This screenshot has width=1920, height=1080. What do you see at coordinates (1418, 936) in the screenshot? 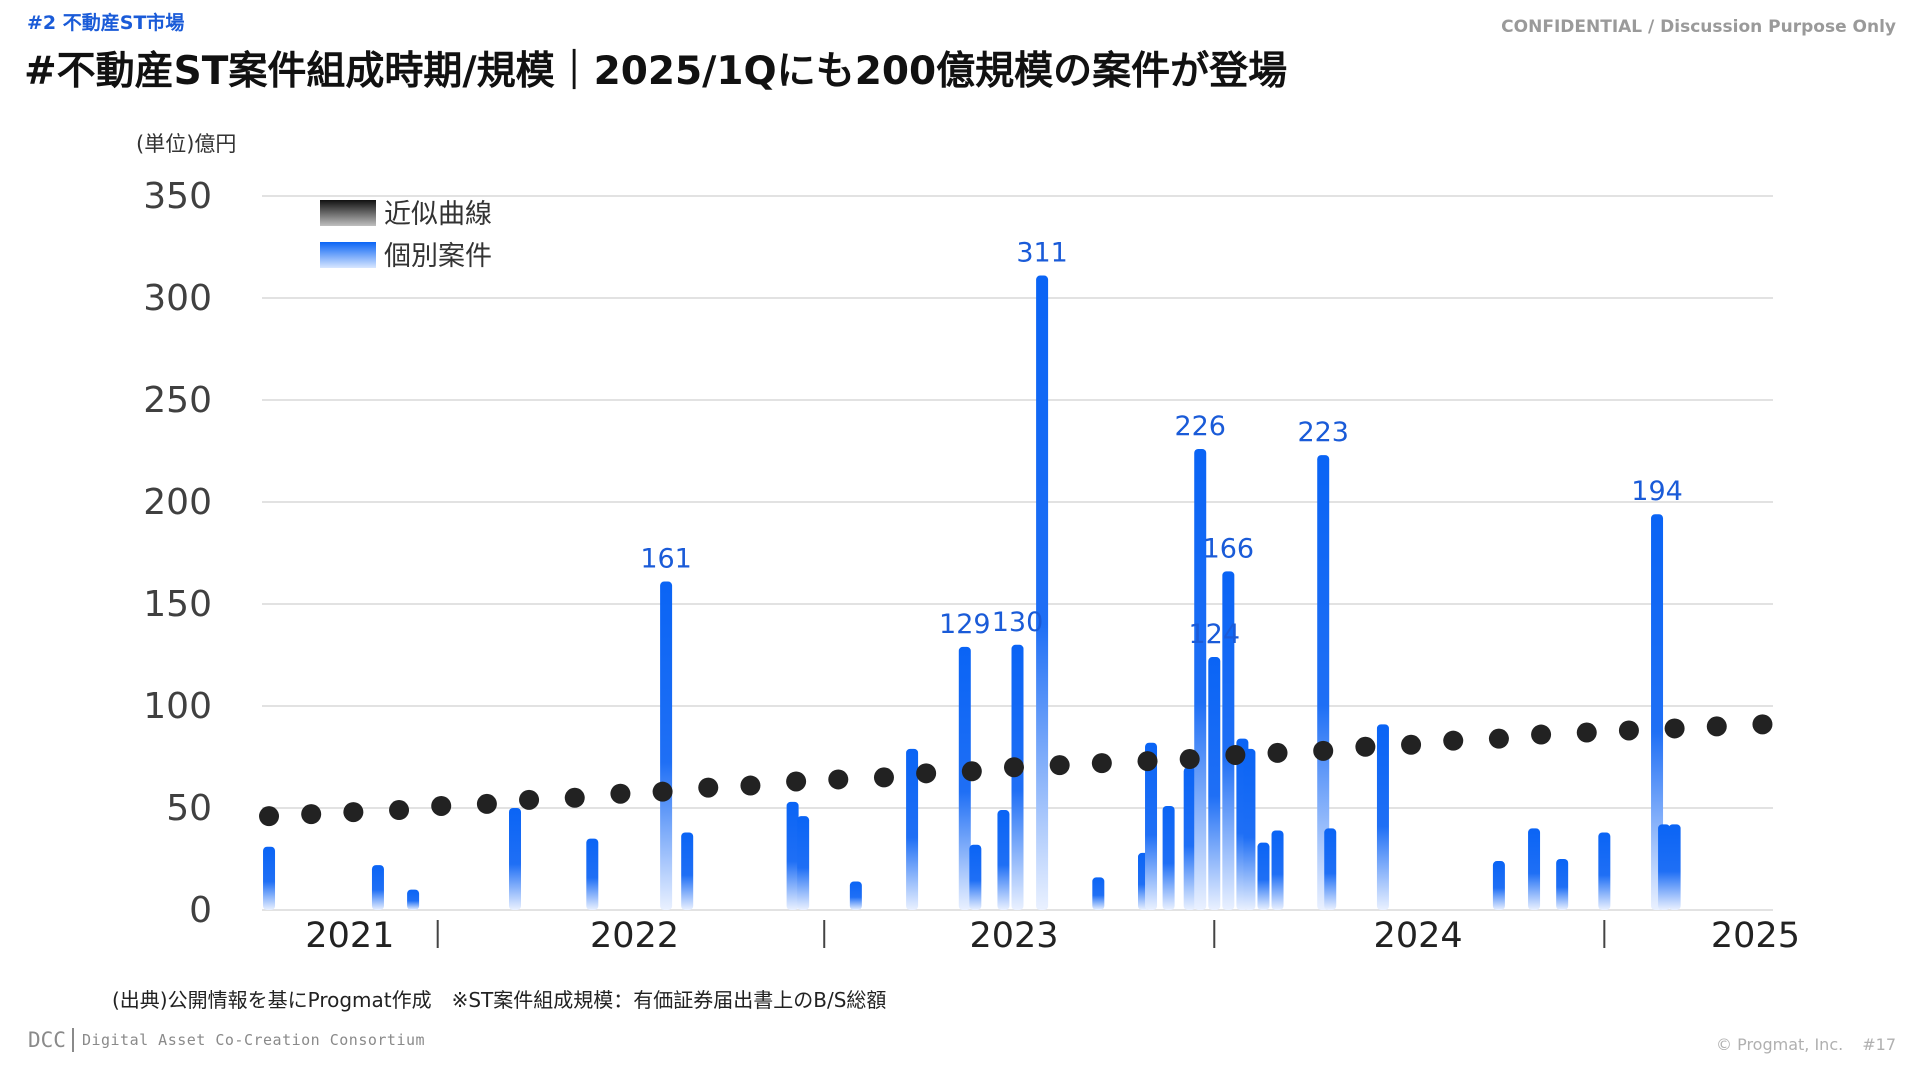
I see `x-tick-label: 2024` at bounding box center [1418, 936].